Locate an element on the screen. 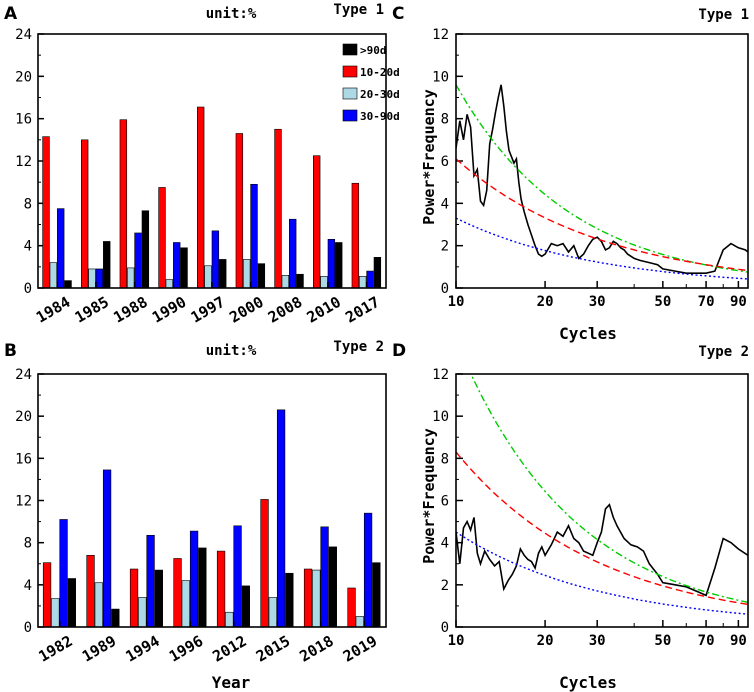 The image size is (754, 692). panel-a-bar-30-90d-2000 is located at coordinates (254, 236).